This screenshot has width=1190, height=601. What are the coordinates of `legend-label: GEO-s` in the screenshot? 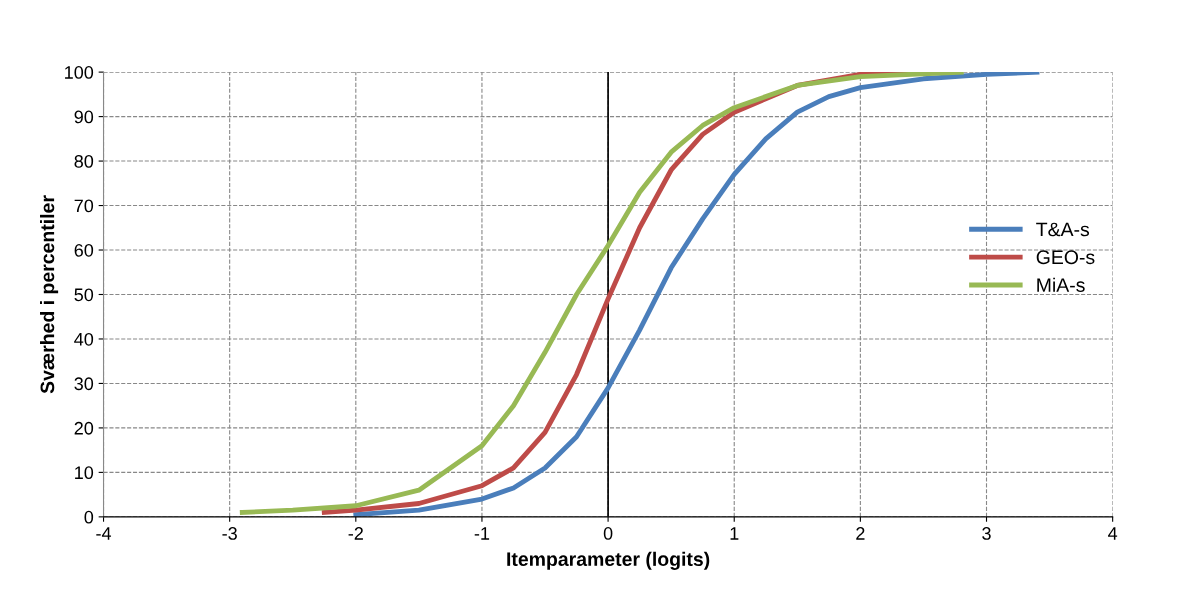 It's located at (1065, 257).